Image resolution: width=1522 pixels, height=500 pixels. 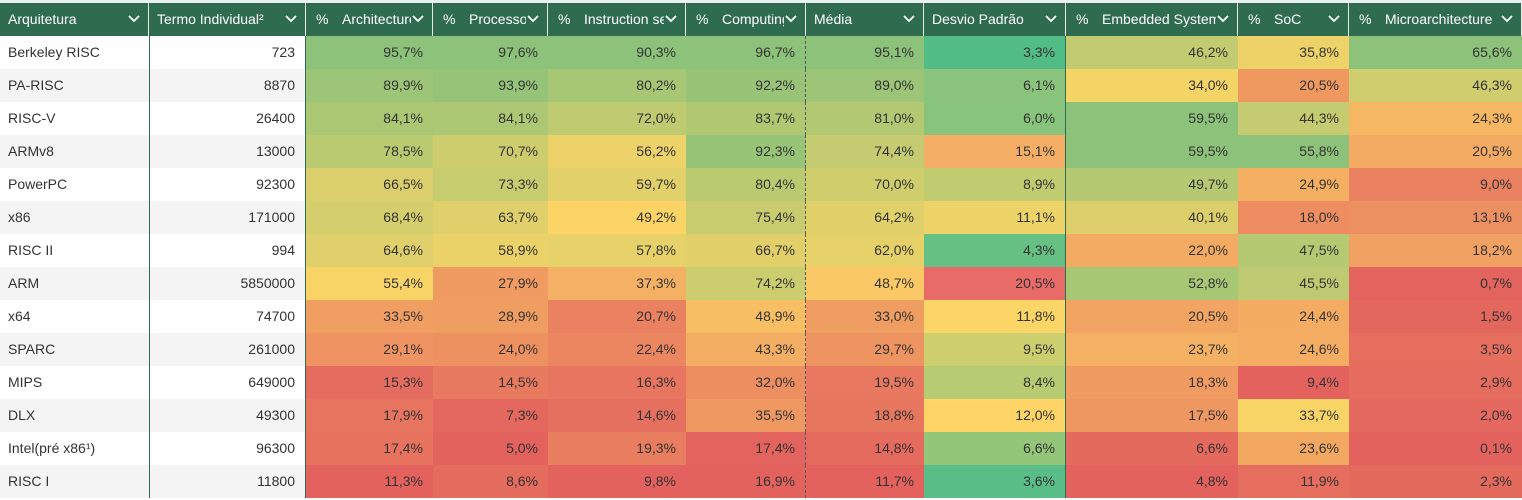 What do you see at coordinates (1435, 85) in the screenshot?
I see `cell-micro: 46,3%` at bounding box center [1435, 85].